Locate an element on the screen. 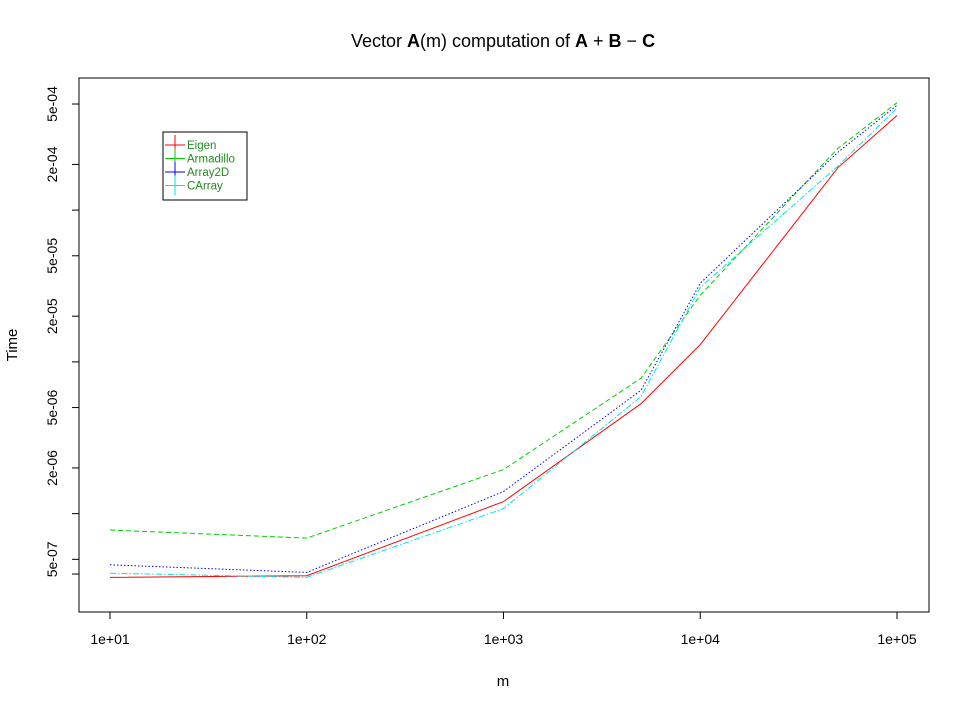 Image resolution: width=969 pixels, height=711 pixels. y-axis: 5e-07 2e-06 5e-06 2e-05 5e-05 2e-04 5e-04 is located at coordinates (62, 331).